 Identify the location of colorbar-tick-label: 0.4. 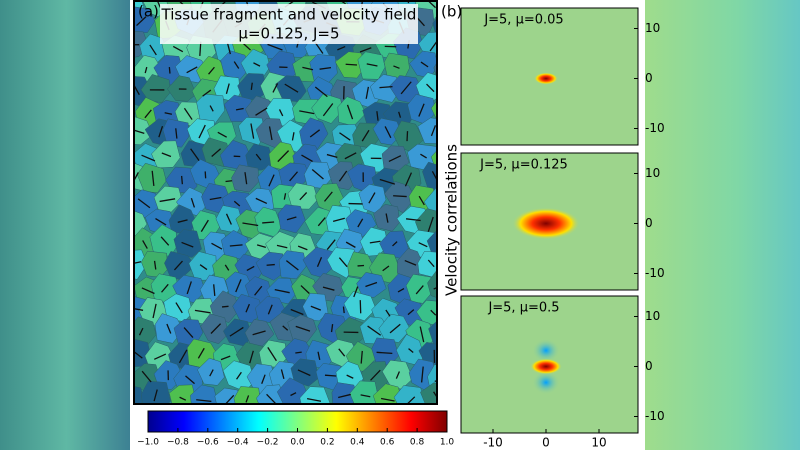
(357, 443).